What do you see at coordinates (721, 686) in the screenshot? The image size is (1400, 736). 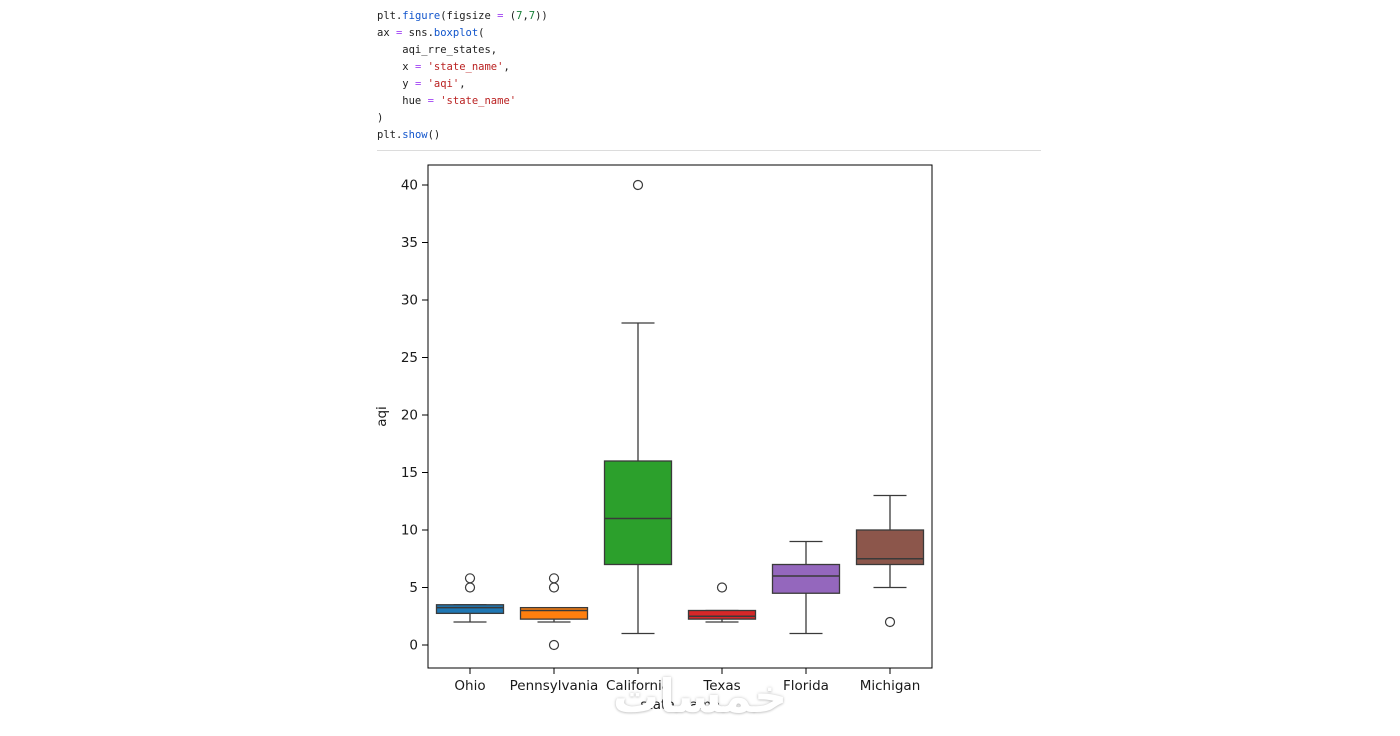 I see `x-tick-label: Texas` at bounding box center [721, 686].